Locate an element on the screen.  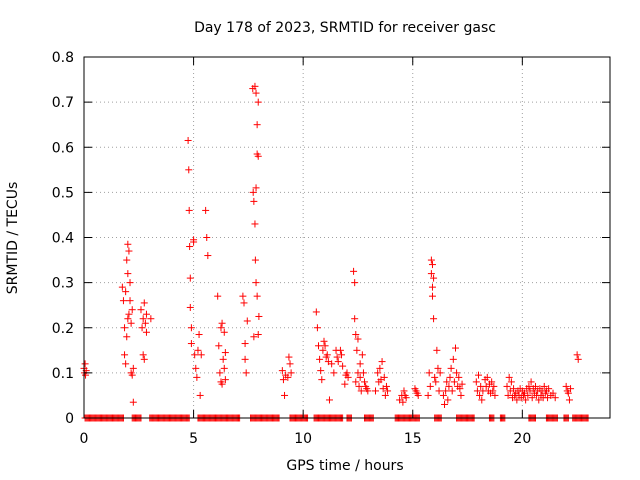
x-tick-label: 20 is located at coordinates (522, 439).